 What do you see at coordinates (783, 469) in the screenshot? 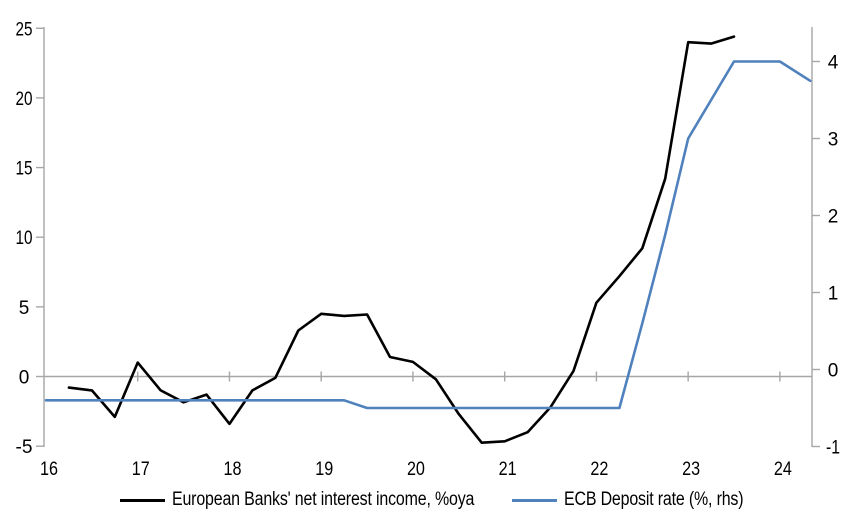
I see `x-axis-label: 24` at bounding box center [783, 469].